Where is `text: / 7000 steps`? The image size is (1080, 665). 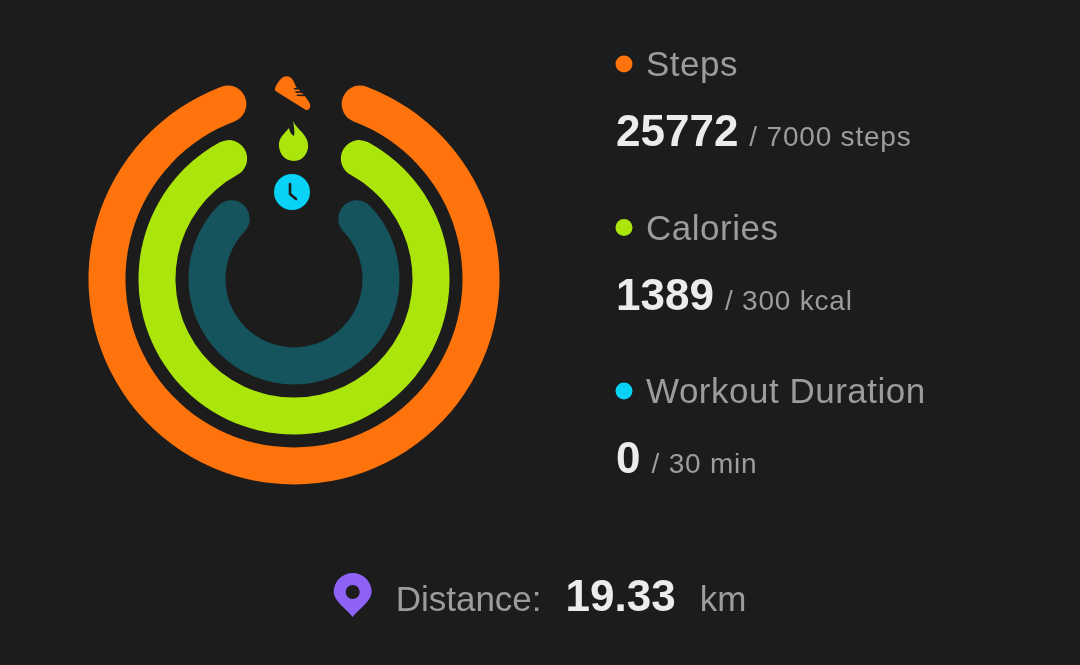 text: / 7000 steps is located at coordinates (830, 136).